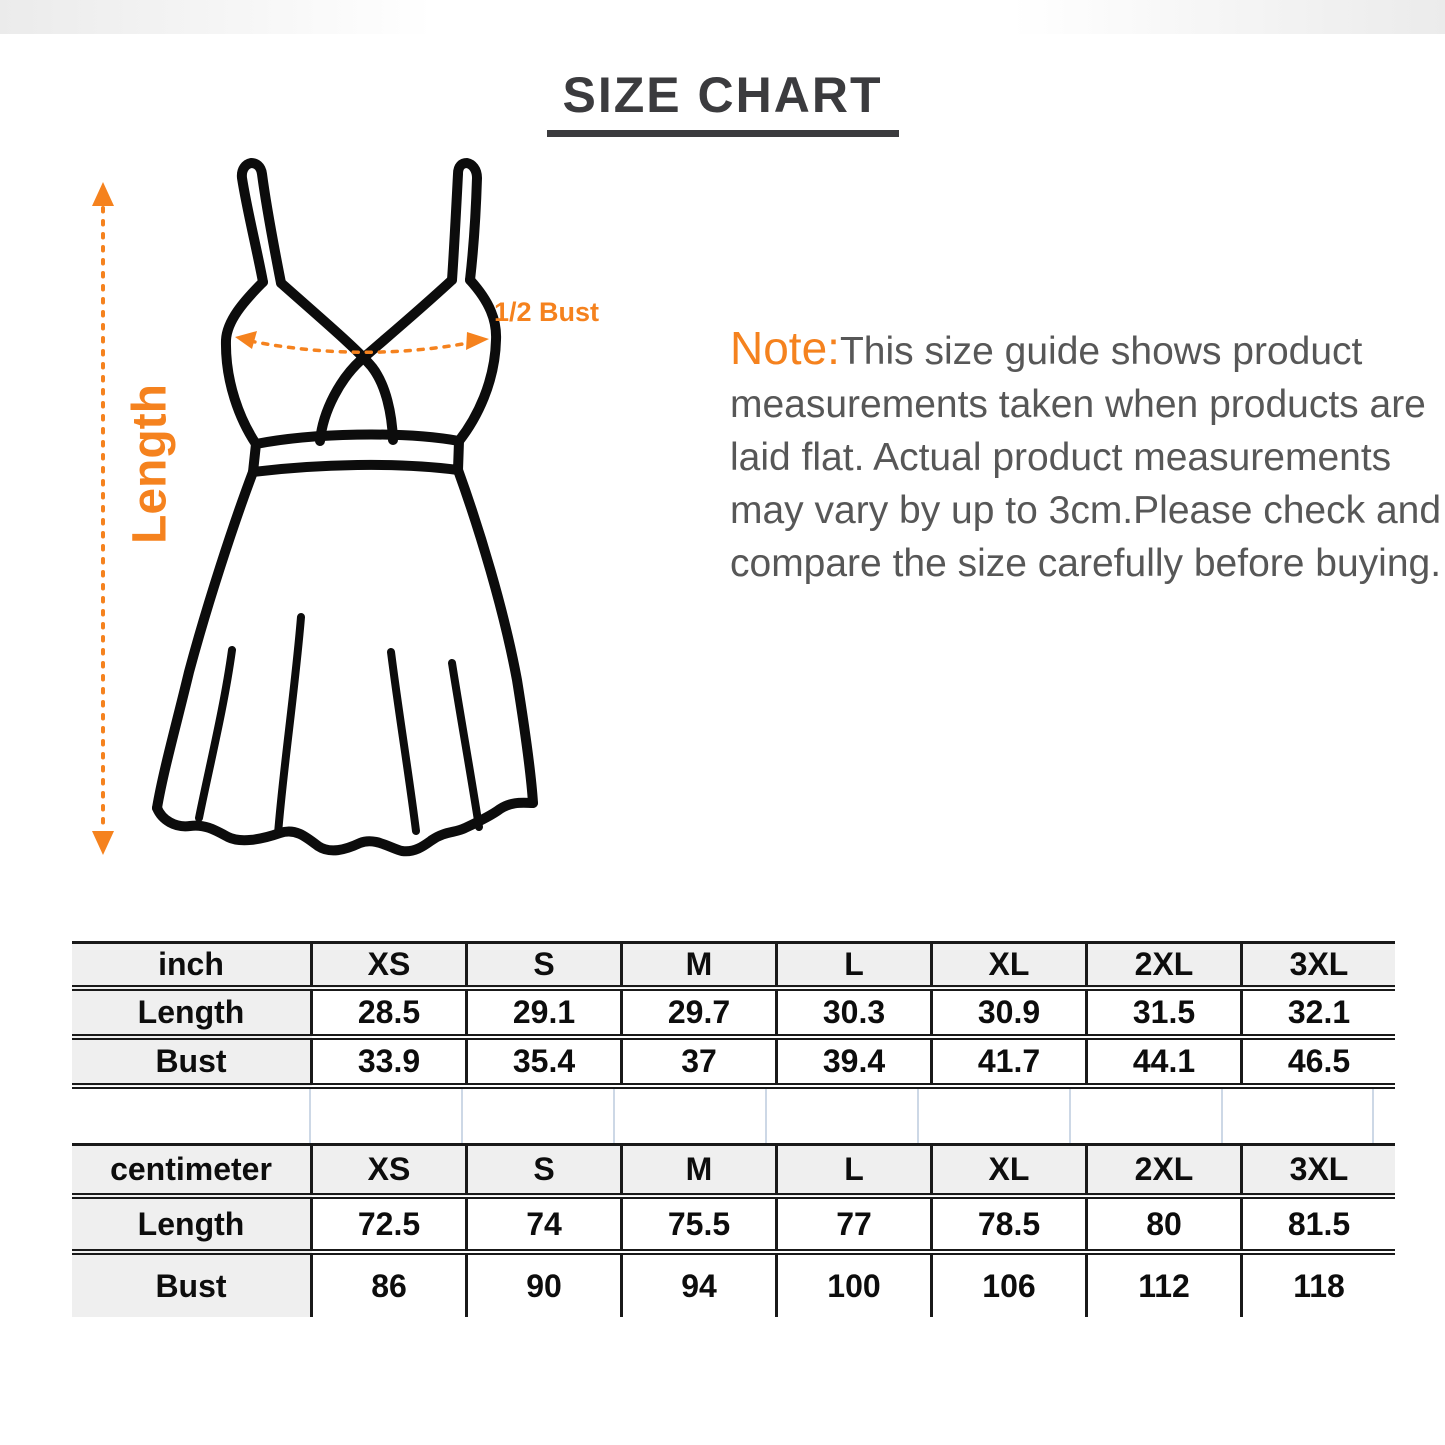 The image size is (1445, 1445). I want to click on value-cell: 29.1, so click(543, 1013).